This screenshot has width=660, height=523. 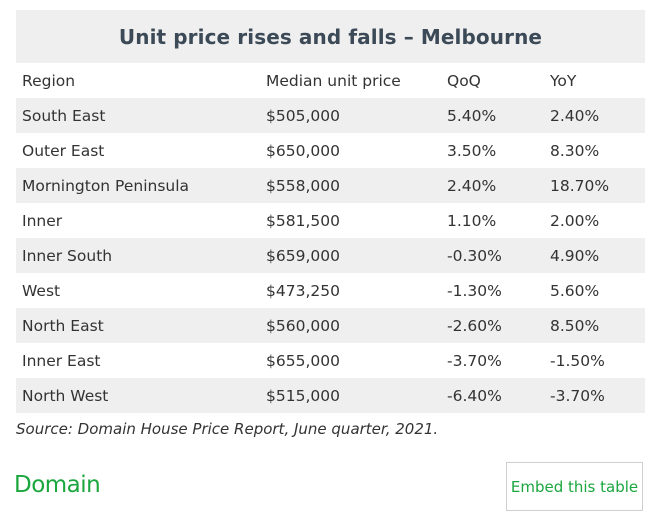 I want to click on cell-yoy: 18.70%, so click(x=594, y=185).